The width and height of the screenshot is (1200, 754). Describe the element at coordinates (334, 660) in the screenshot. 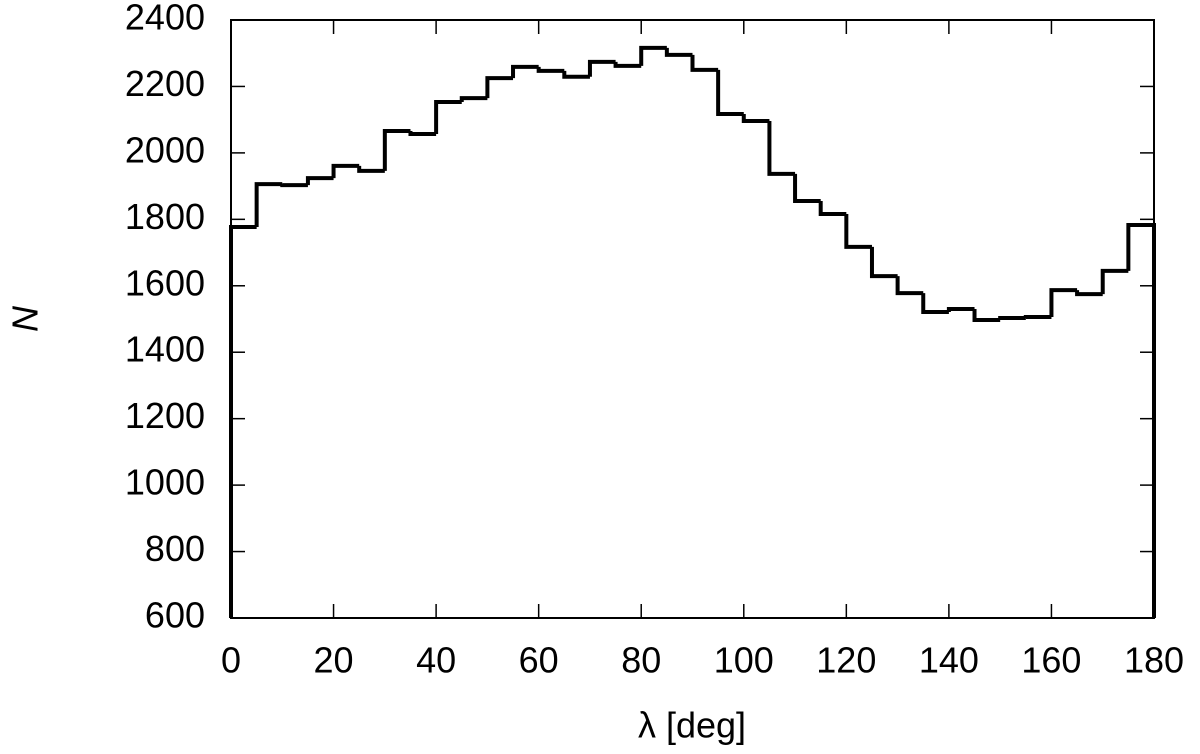

I see `x-tick-label: 20` at that location.